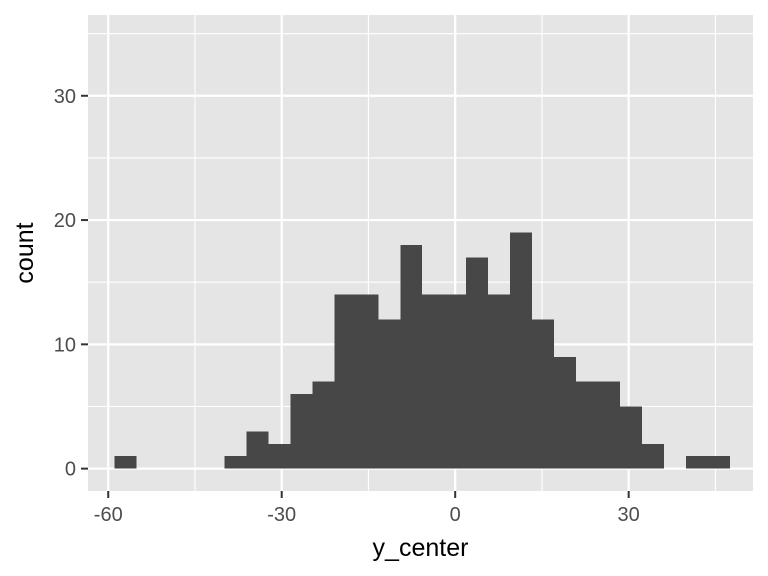  Describe the element at coordinates (71, 283) in the screenshot. I see `y-axis: 0 10 20 30` at that location.